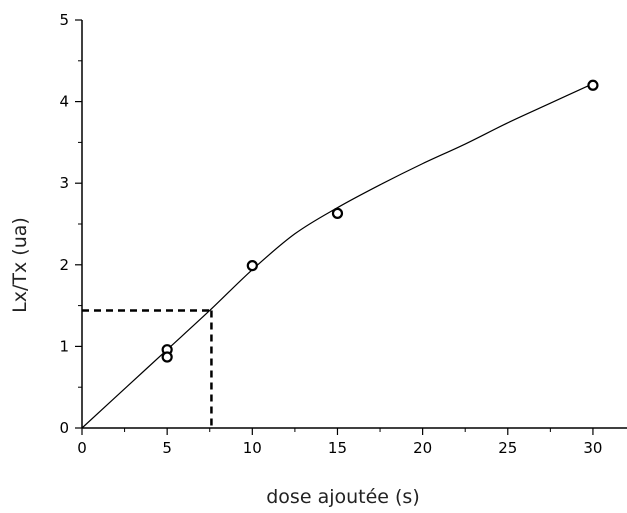 The height and width of the screenshot is (513, 627). I want to click on x-tick-label: 25, so click(507, 448).